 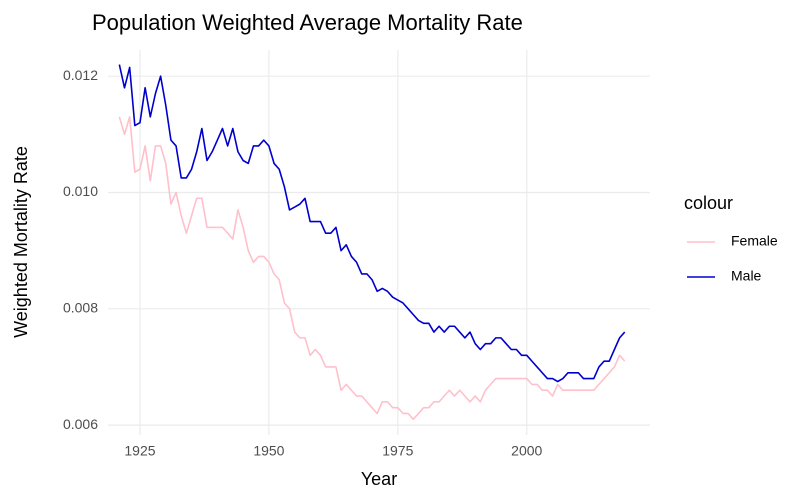 I want to click on x-tick-label: 1975, so click(x=397, y=451).